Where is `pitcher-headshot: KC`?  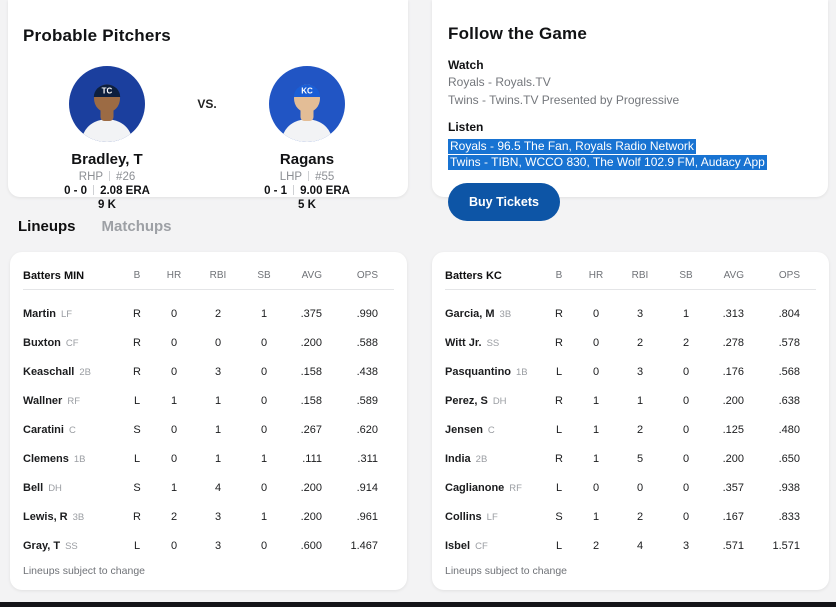
pitcher-headshot: KC is located at coordinates (307, 104).